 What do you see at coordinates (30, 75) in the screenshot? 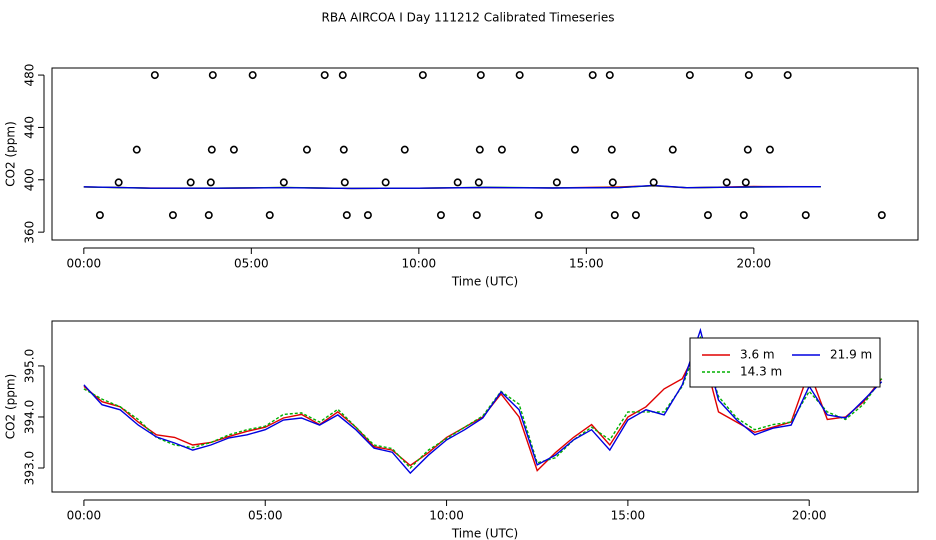
I see `y-tick-label: 480` at bounding box center [30, 75].